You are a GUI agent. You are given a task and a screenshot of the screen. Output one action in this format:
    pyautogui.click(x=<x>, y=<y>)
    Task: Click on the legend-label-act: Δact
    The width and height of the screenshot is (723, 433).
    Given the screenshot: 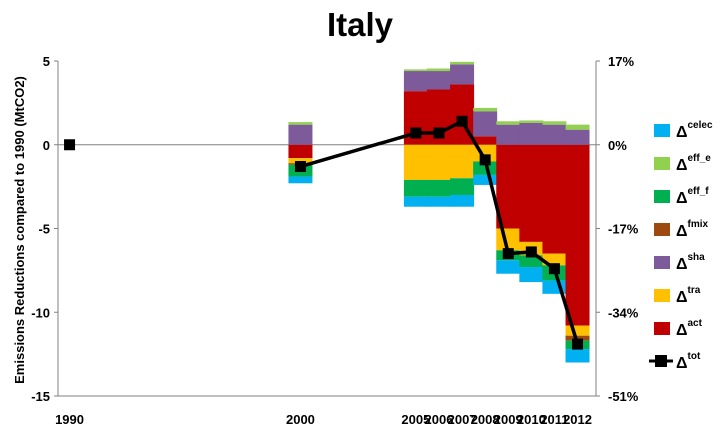 What is the action you would take?
    pyautogui.click(x=689, y=328)
    